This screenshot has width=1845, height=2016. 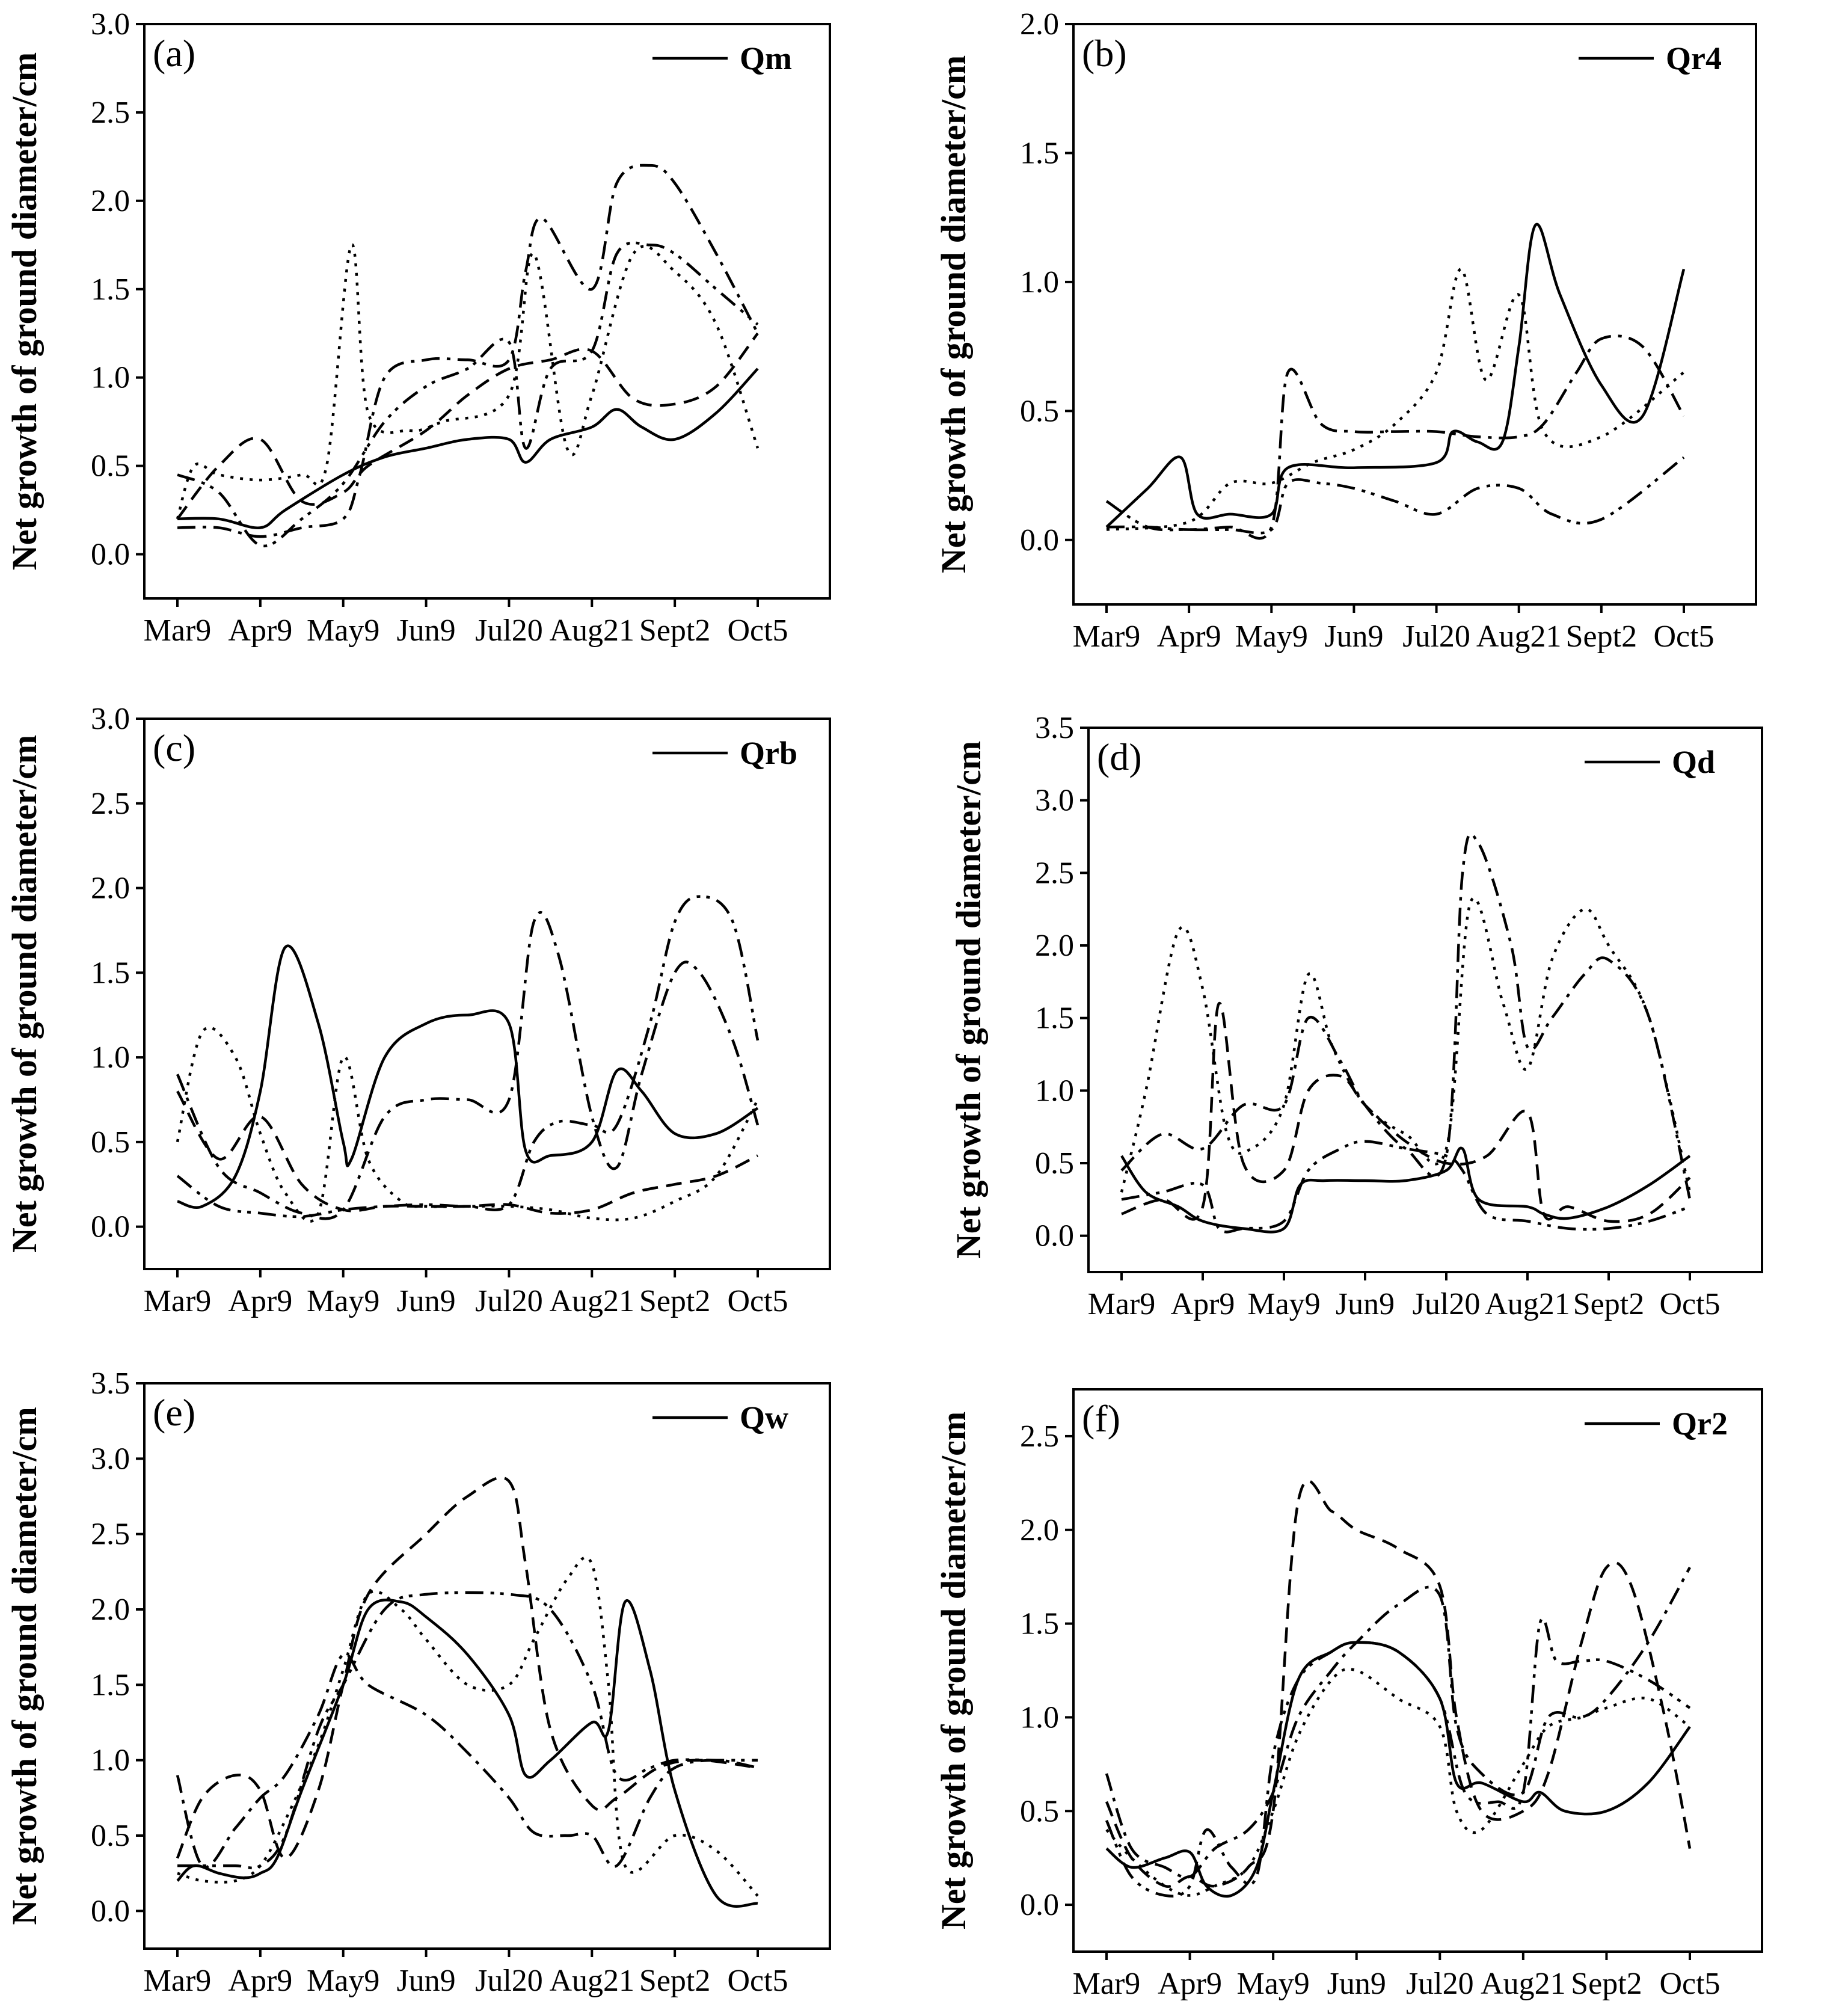 I want to click on panel-label: (f), so click(x=1101, y=1418).